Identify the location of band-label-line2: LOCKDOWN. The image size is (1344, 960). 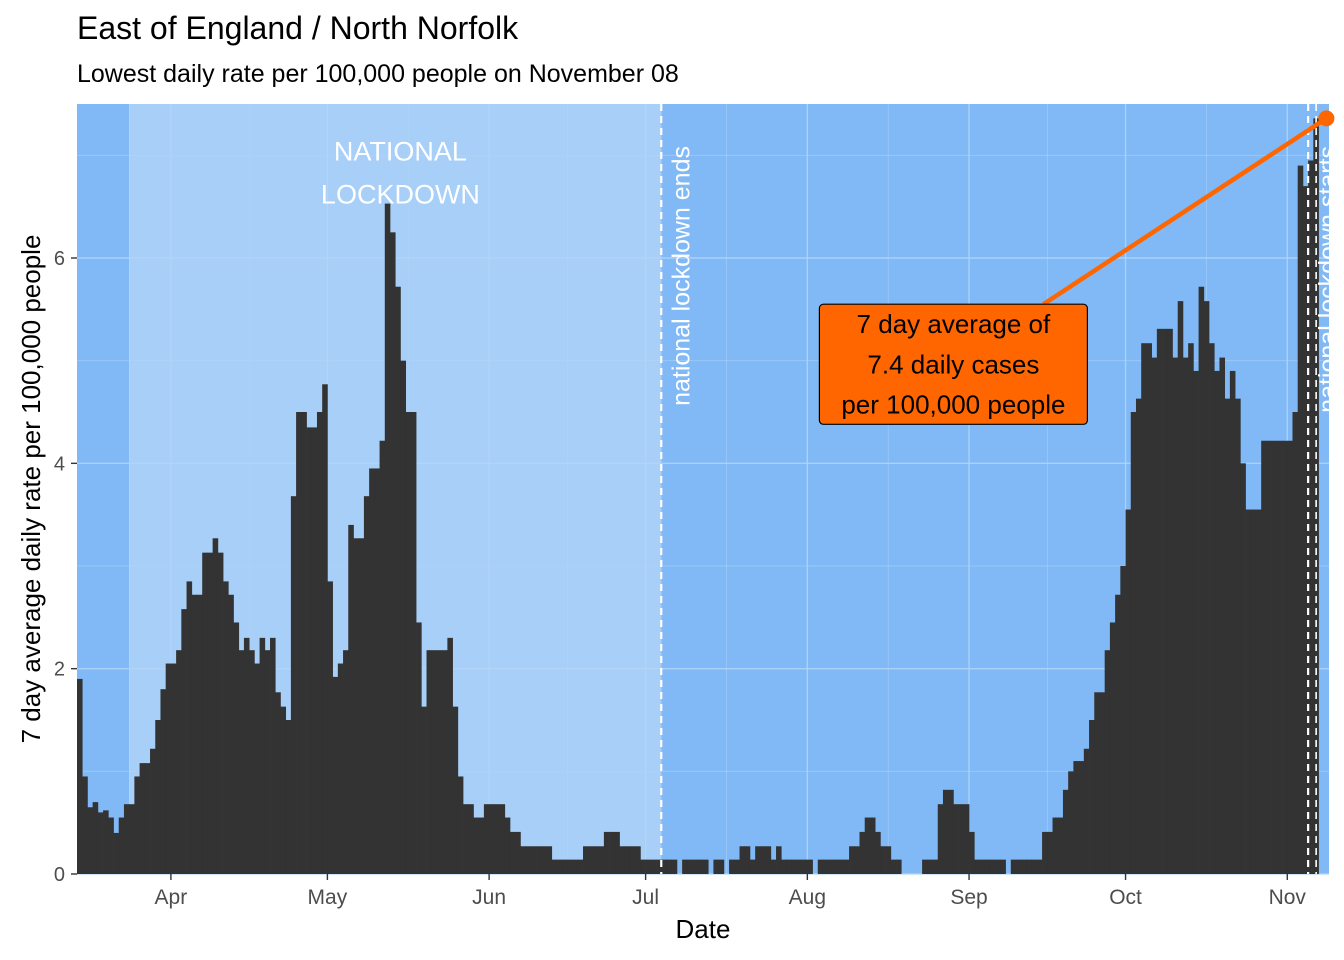
(400, 194).